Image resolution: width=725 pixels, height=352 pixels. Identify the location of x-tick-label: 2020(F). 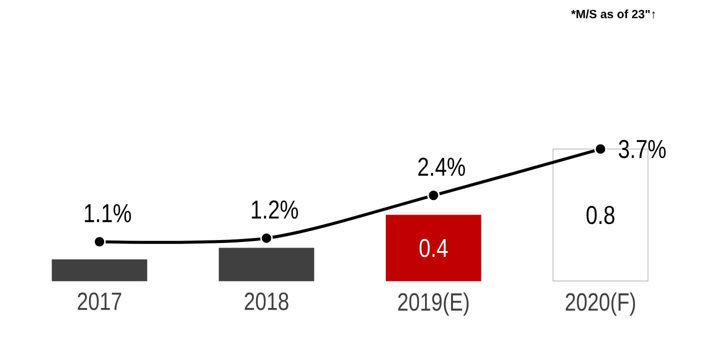
(600, 304).